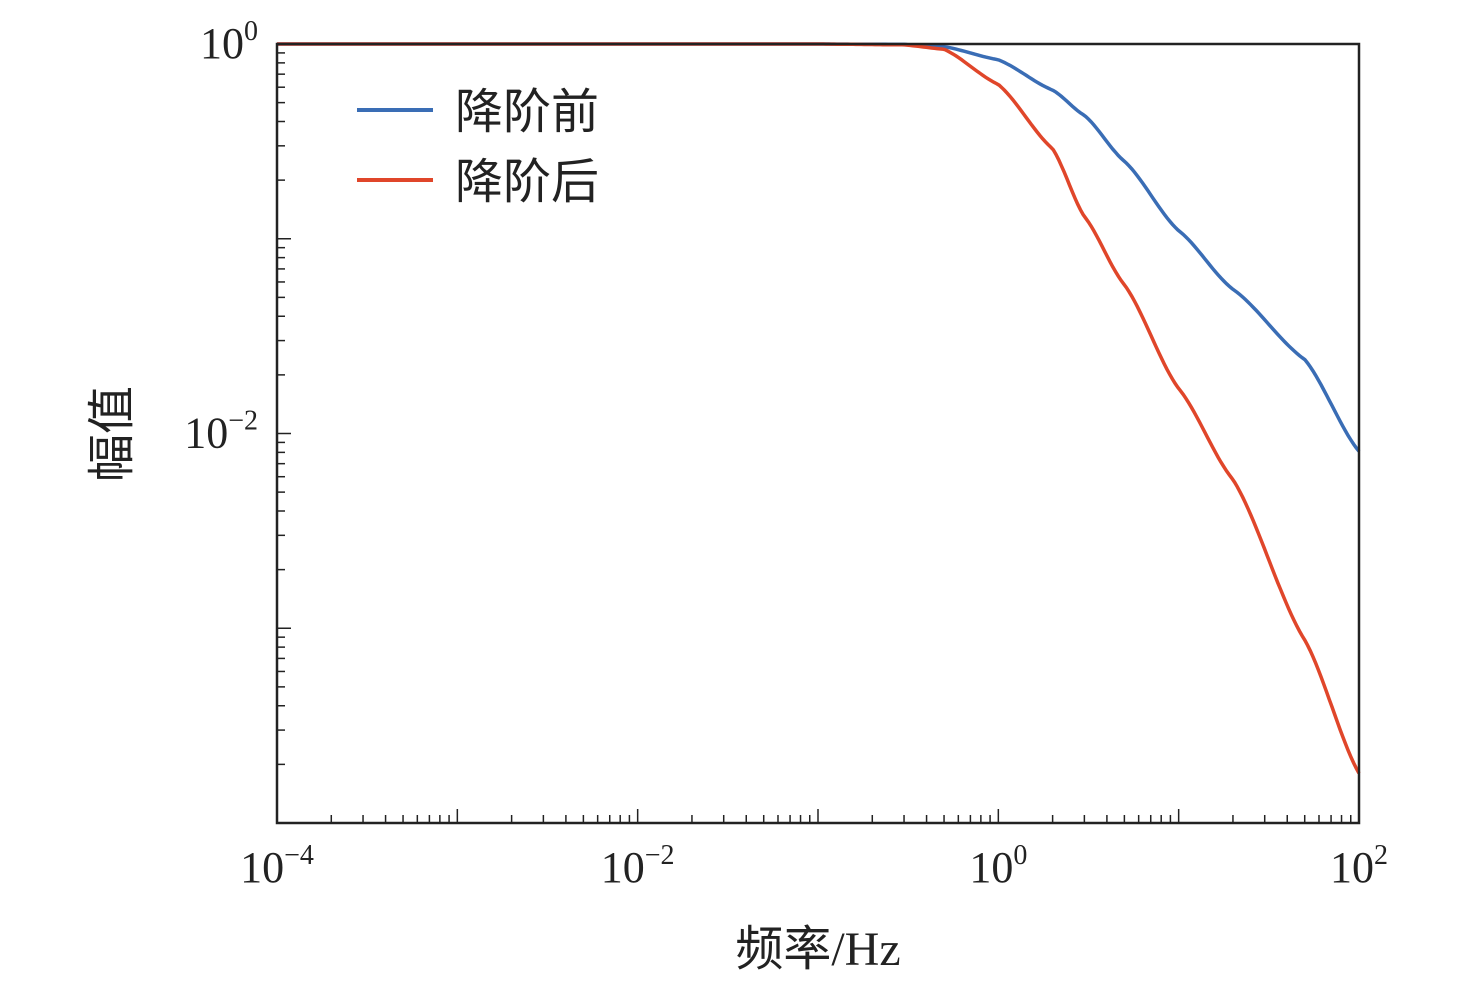  What do you see at coordinates (527, 112) in the screenshot?
I see `legend-label-0: 降阶前` at bounding box center [527, 112].